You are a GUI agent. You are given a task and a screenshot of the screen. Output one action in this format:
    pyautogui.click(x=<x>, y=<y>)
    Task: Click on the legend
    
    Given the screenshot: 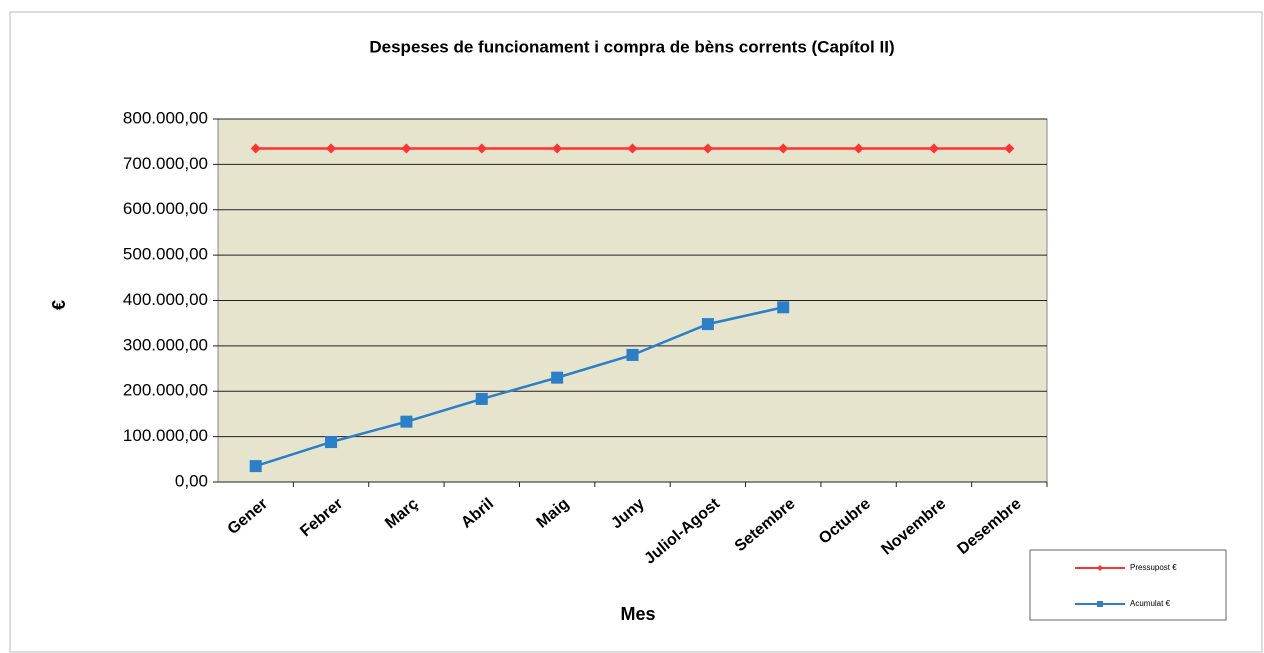 What is the action you would take?
    pyautogui.click(x=1128, y=585)
    